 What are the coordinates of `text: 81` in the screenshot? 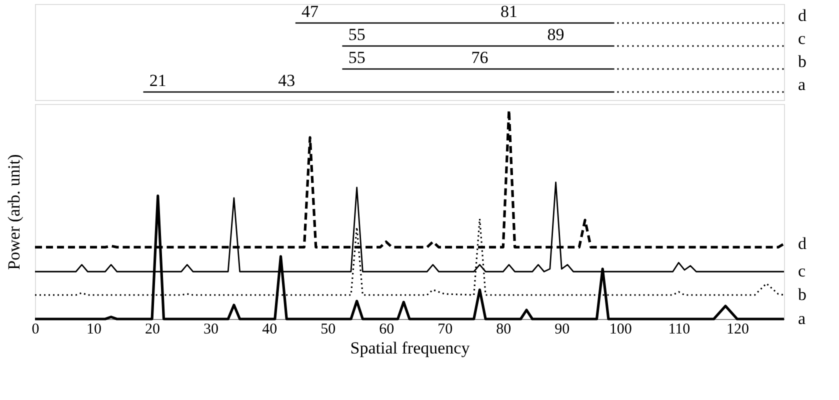 It's located at (509, 11).